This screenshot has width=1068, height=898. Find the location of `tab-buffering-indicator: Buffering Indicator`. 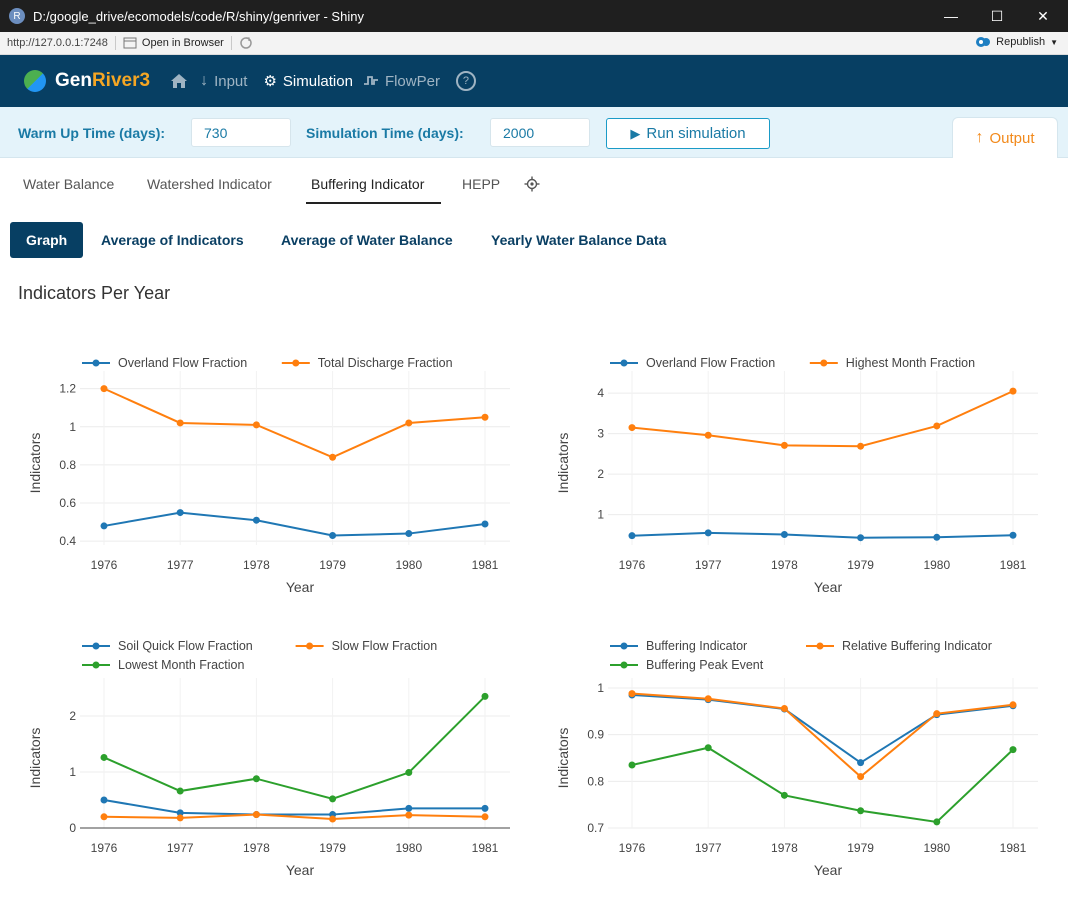

tab-buffering-indicator: Buffering Indicator is located at coordinates (368, 184).